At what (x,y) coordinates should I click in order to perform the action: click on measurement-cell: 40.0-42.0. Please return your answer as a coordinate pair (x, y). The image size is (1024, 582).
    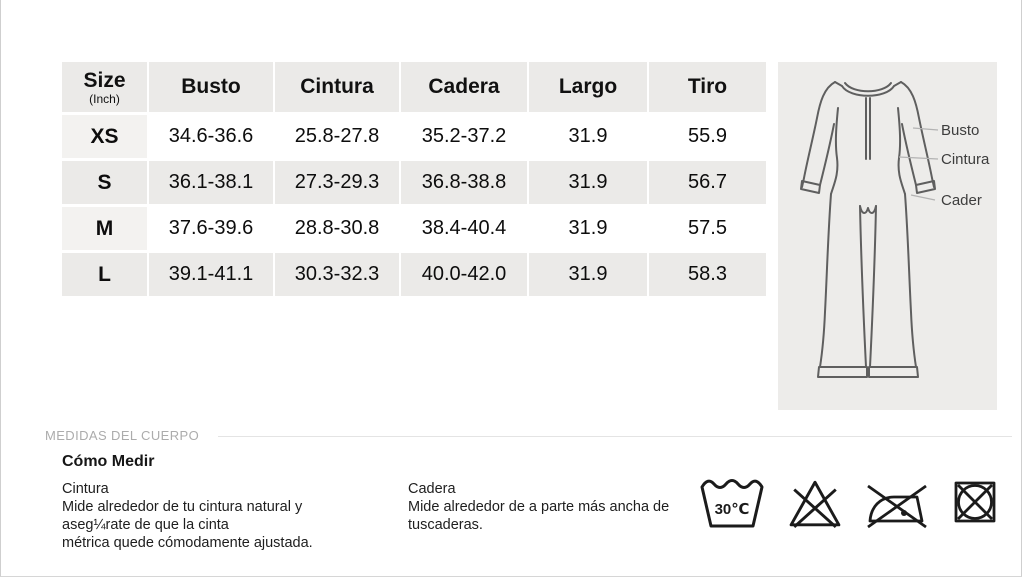
    Looking at the image, I should click on (463, 276).